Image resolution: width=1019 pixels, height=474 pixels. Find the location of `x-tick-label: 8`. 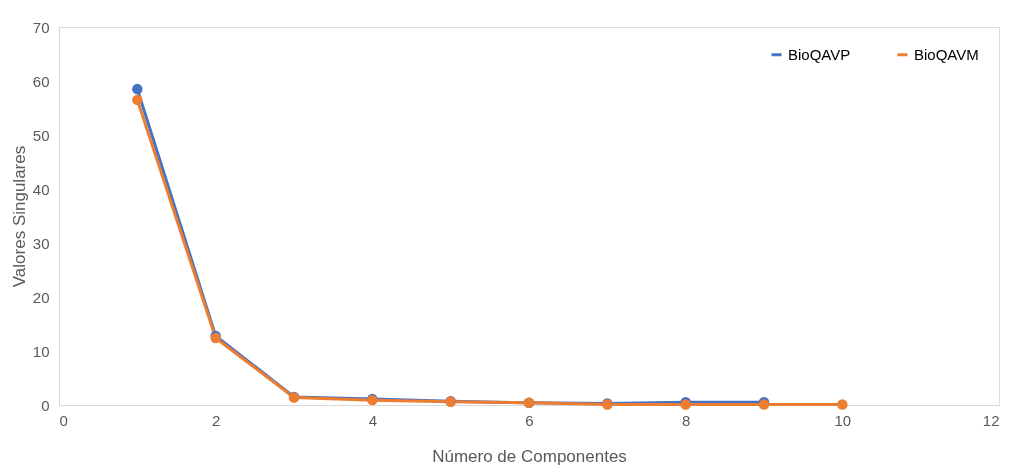

x-tick-label: 8 is located at coordinates (686, 420).